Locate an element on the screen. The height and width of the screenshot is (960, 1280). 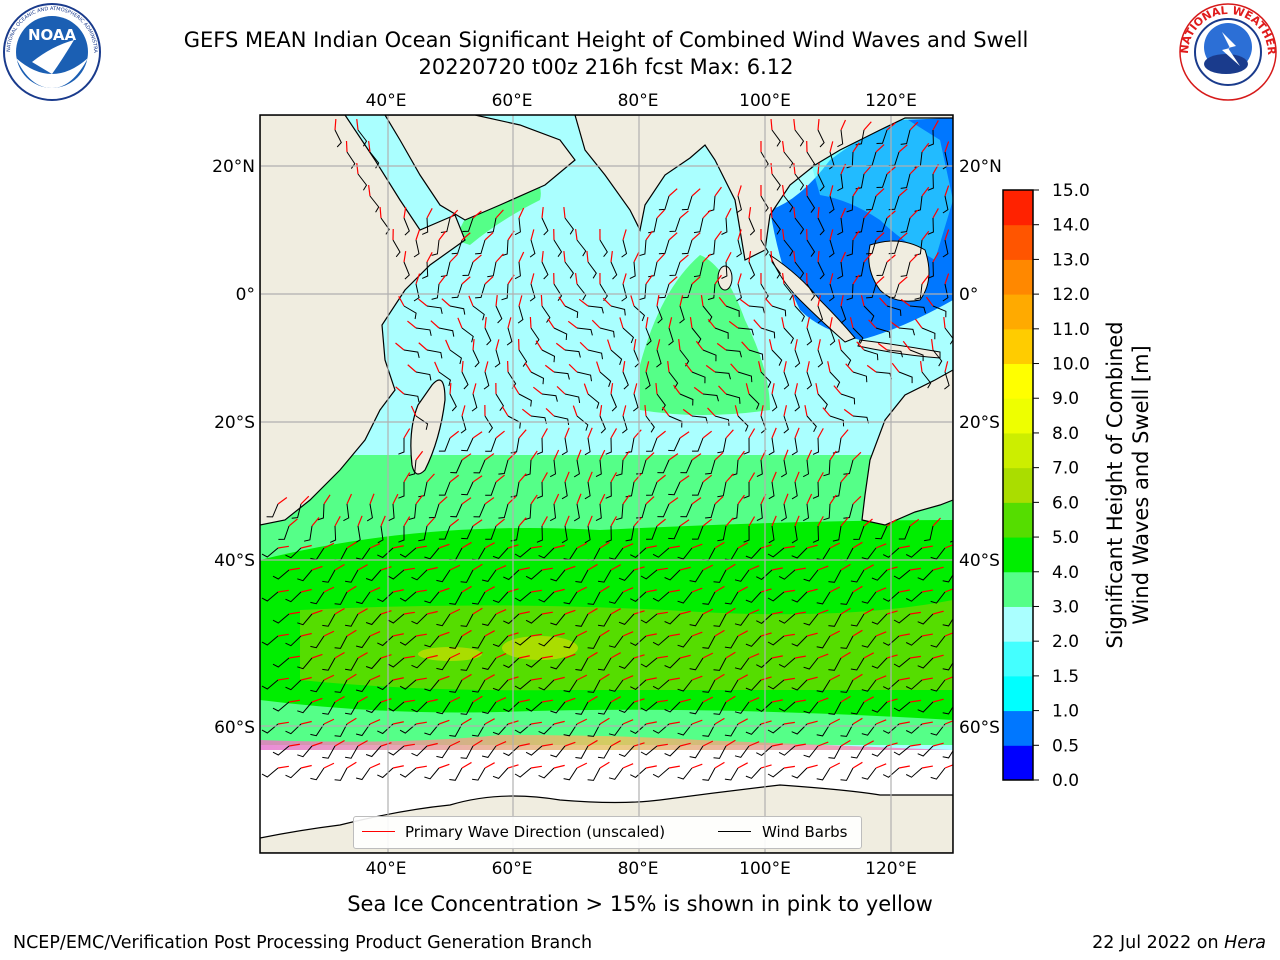
lat-tick-right: 20°S is located at coordinates (979, 423).